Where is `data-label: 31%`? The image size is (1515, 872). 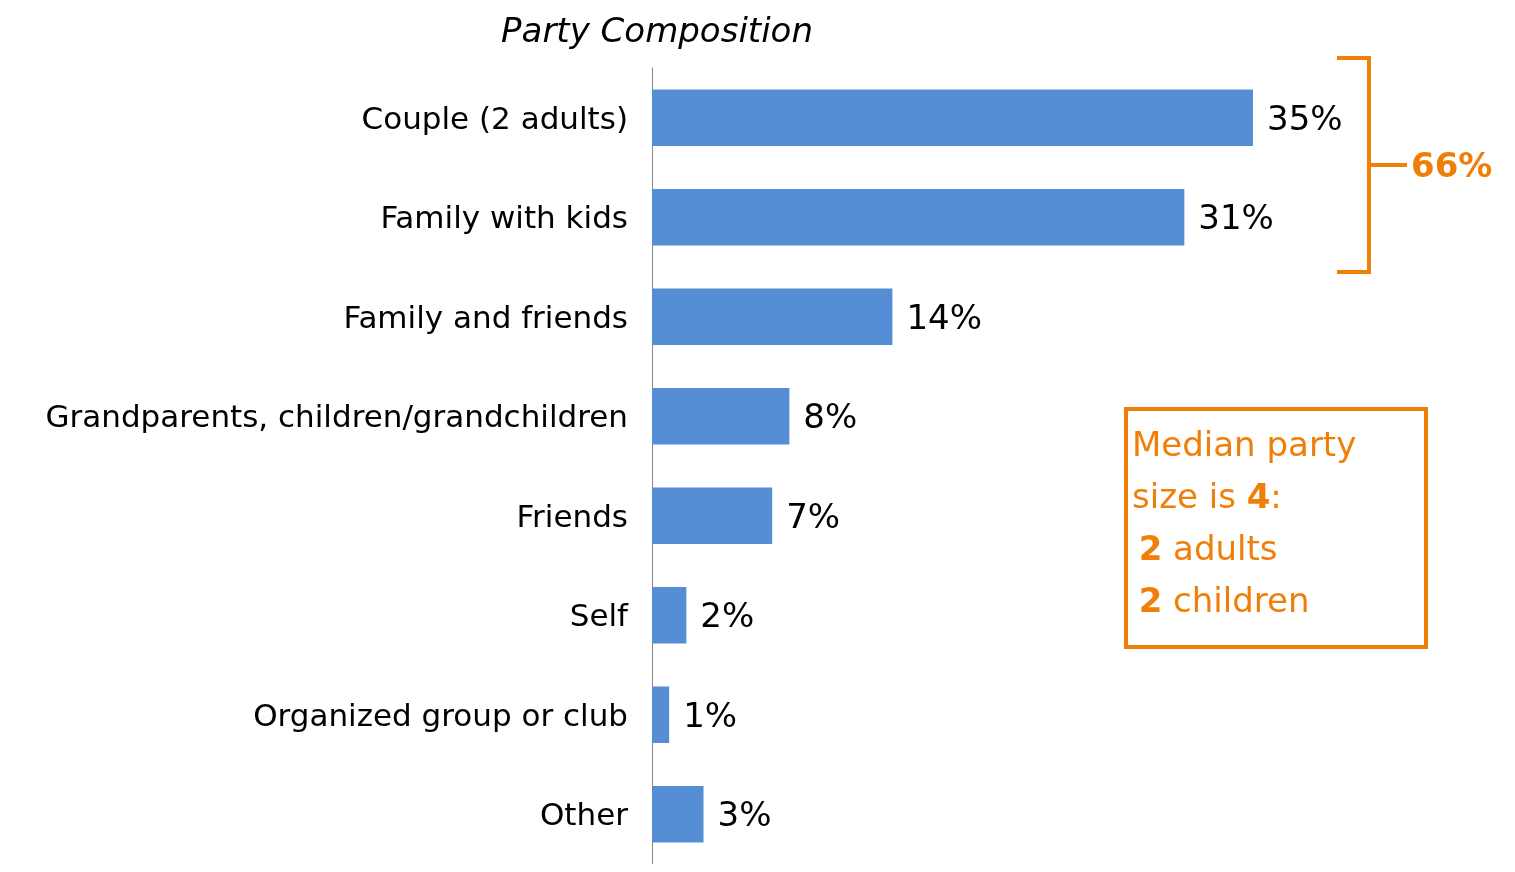
data-label: 31% is located at coordinates (1236, 217).